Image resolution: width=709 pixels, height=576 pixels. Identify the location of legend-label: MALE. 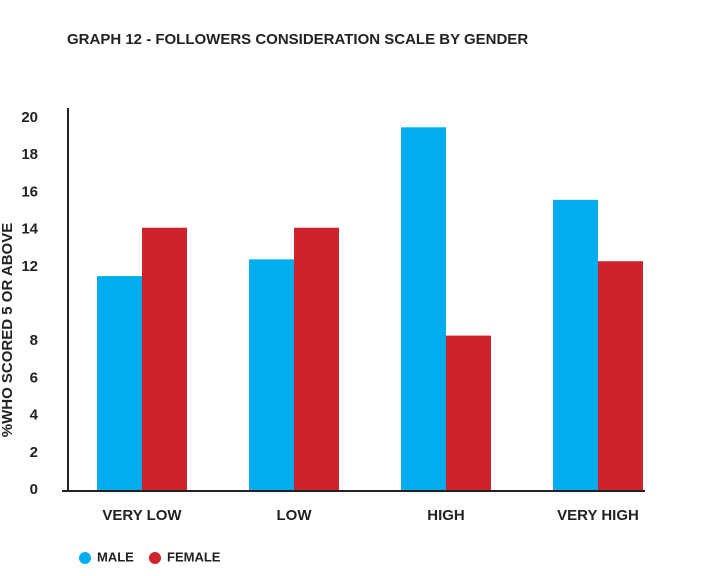
(115, 556).